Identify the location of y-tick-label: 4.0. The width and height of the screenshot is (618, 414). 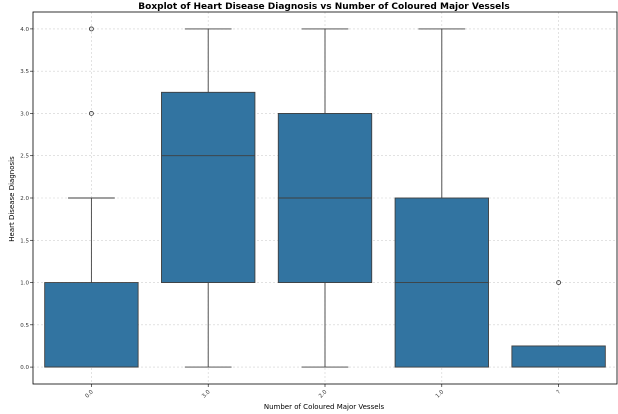
(24, 30).